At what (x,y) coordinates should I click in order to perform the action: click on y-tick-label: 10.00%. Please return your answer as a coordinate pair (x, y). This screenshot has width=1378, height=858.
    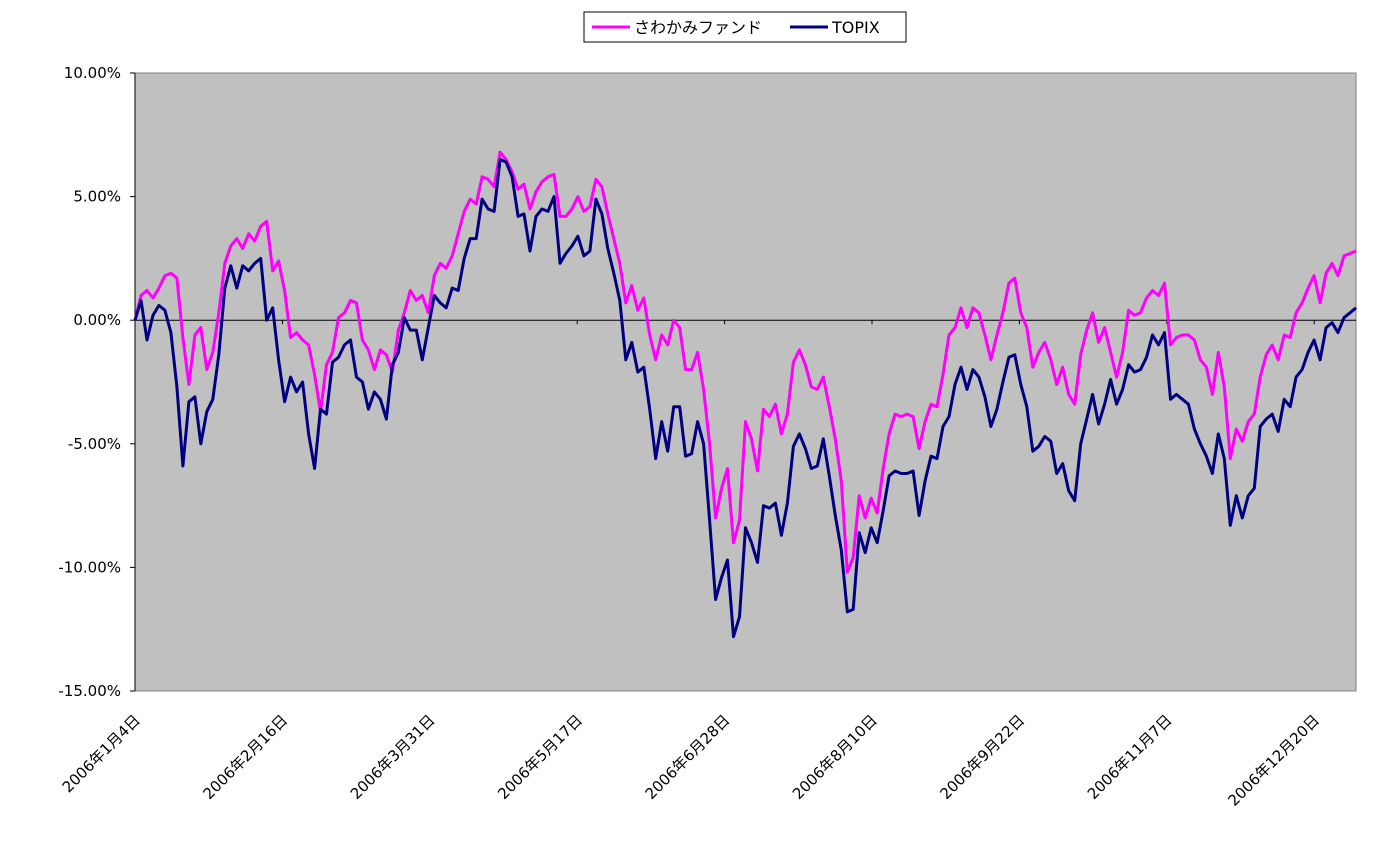
    Looking at the image, I should click on (92, 73).